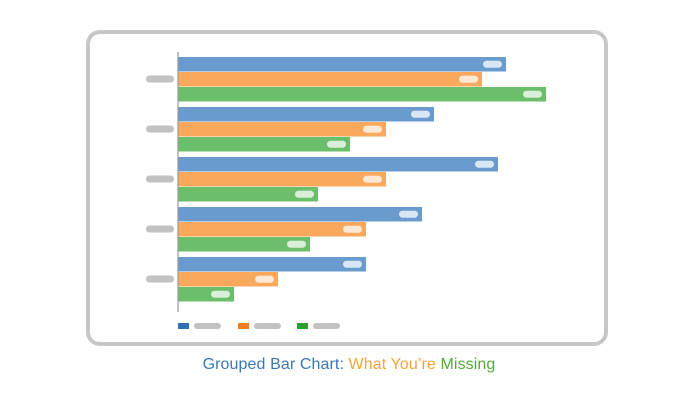 The image size is (698, 400). I want to click on caption-part-2: What You’re, so click(392, 364).